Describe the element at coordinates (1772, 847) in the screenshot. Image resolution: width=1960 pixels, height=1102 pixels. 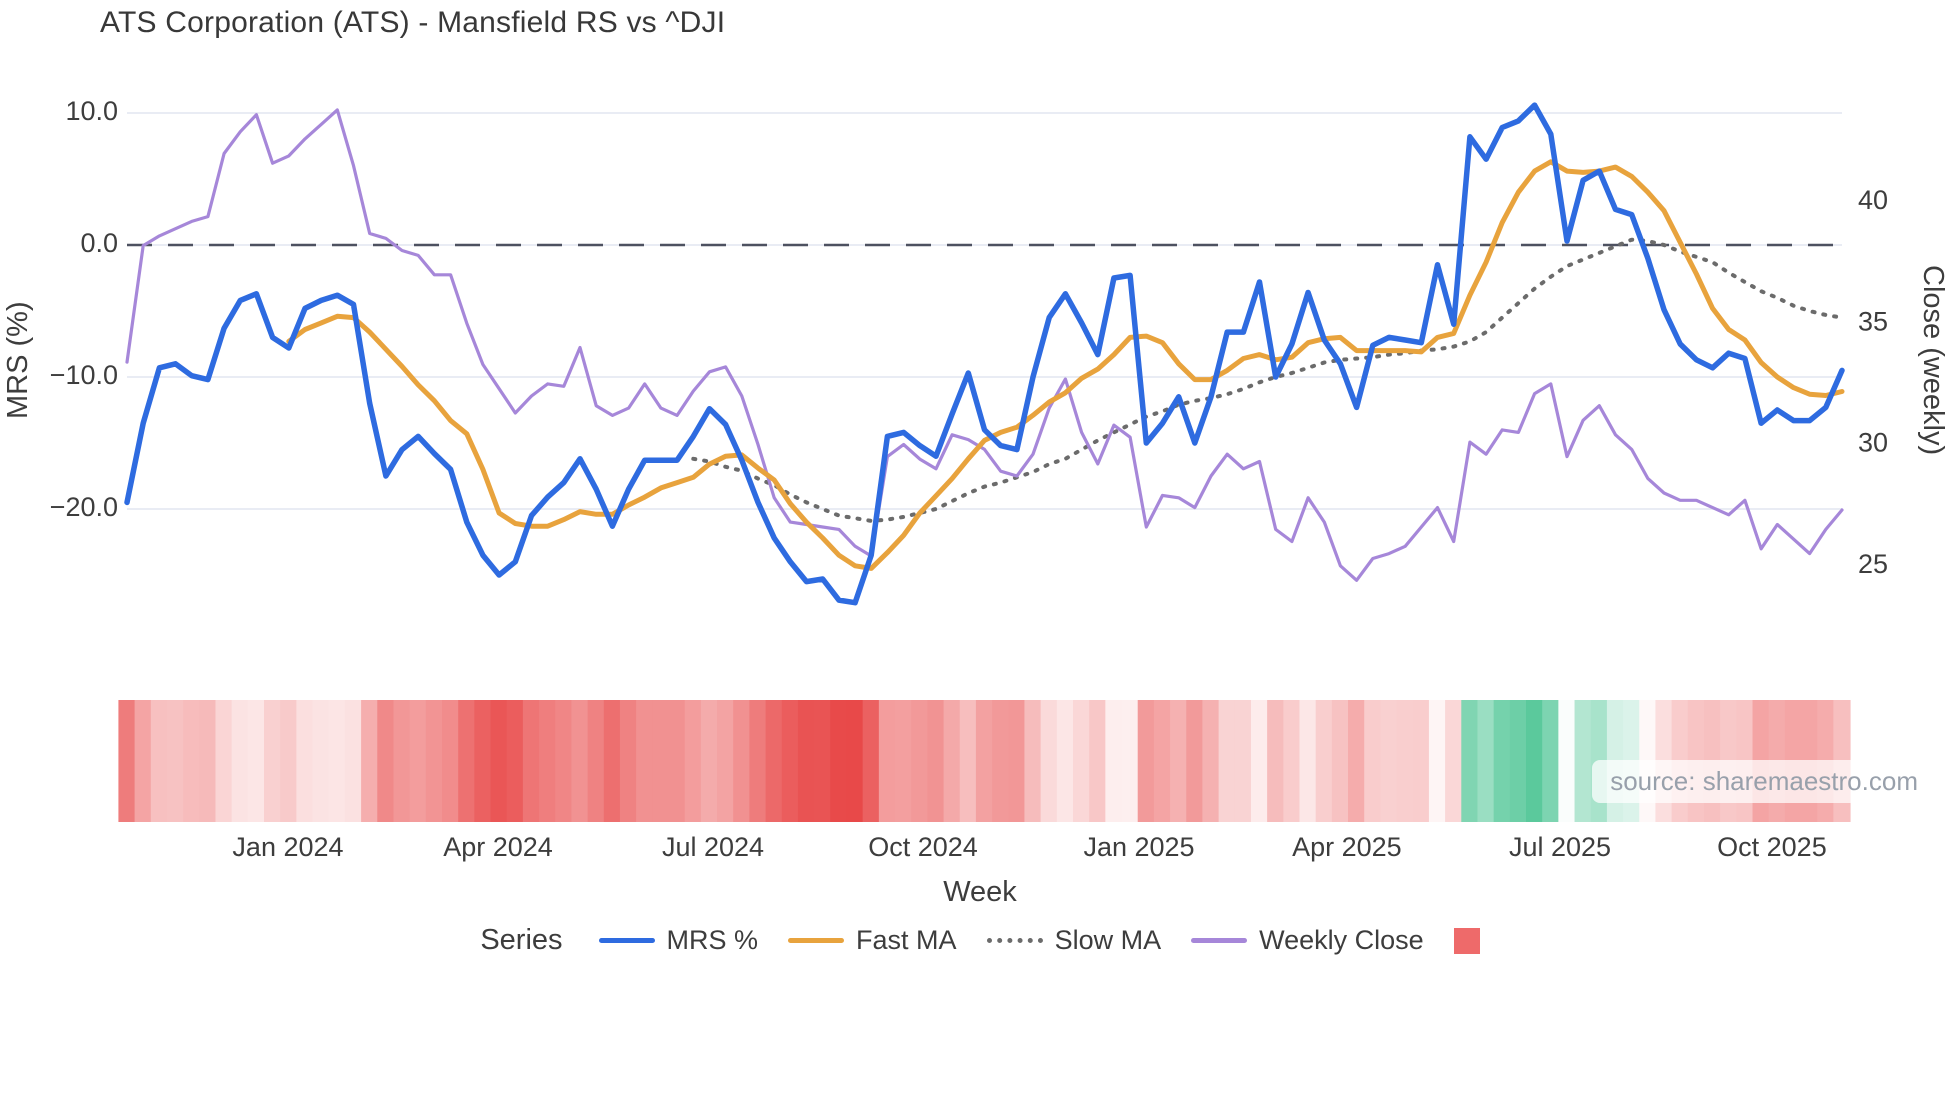
I see `x-tick-label: Oct 2025` at that location.